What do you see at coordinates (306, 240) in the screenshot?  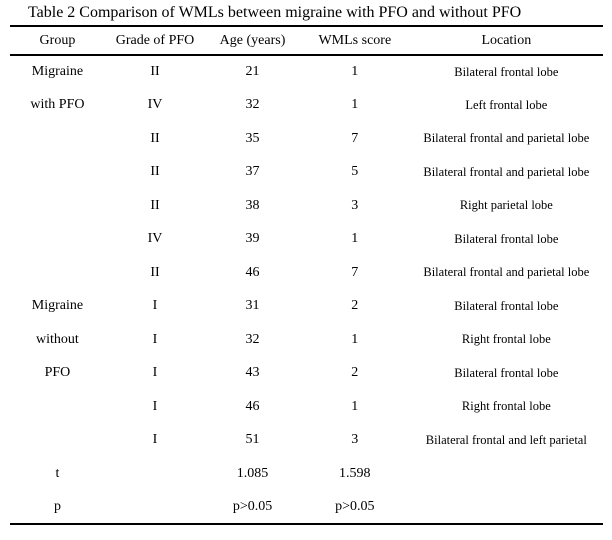 I see `table-row: IV 39 1 Bilateral frontal lobe` at bounding box center [306, 240].